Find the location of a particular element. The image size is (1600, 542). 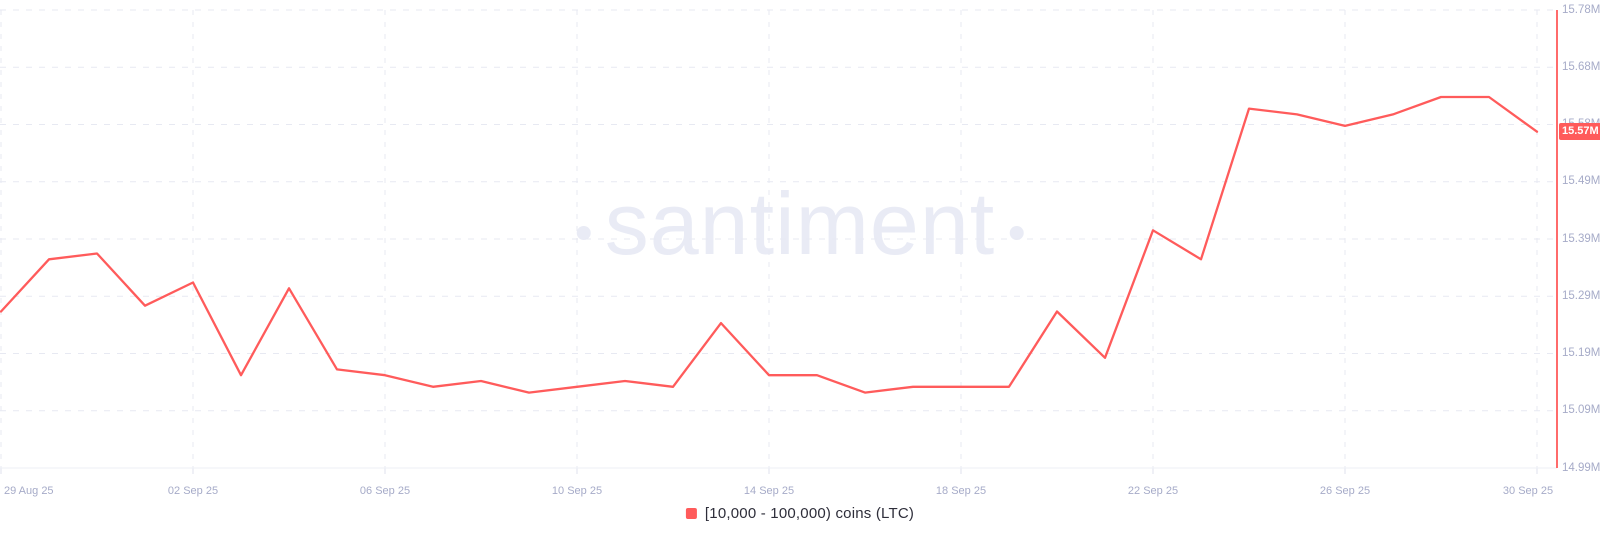

y-axis-label: 15.39M is located at coordinates (1581, 238).